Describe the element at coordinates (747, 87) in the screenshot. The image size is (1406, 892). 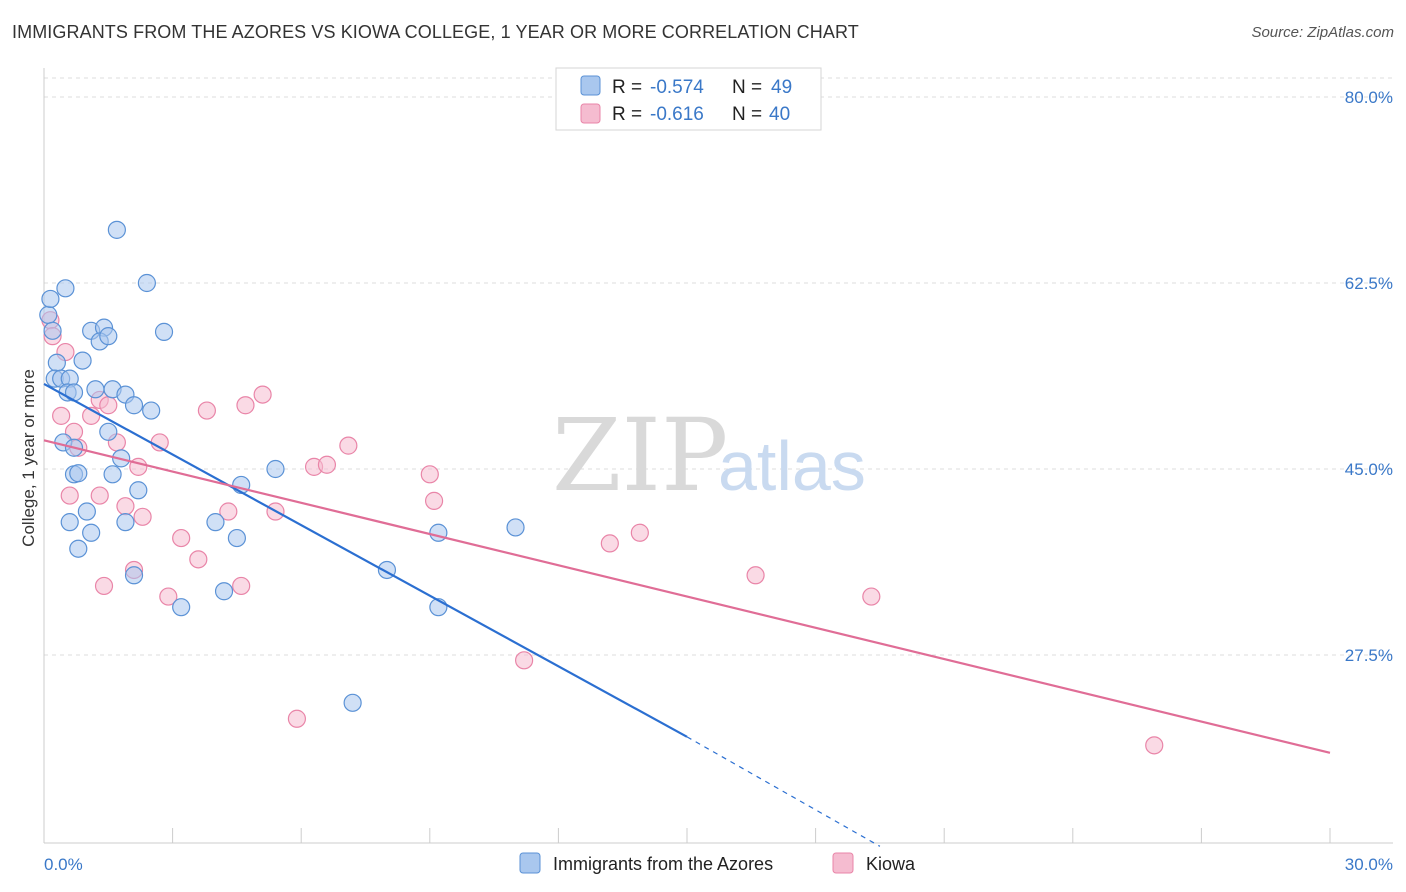
I see `legend-n-label-azores: N =` at that location.